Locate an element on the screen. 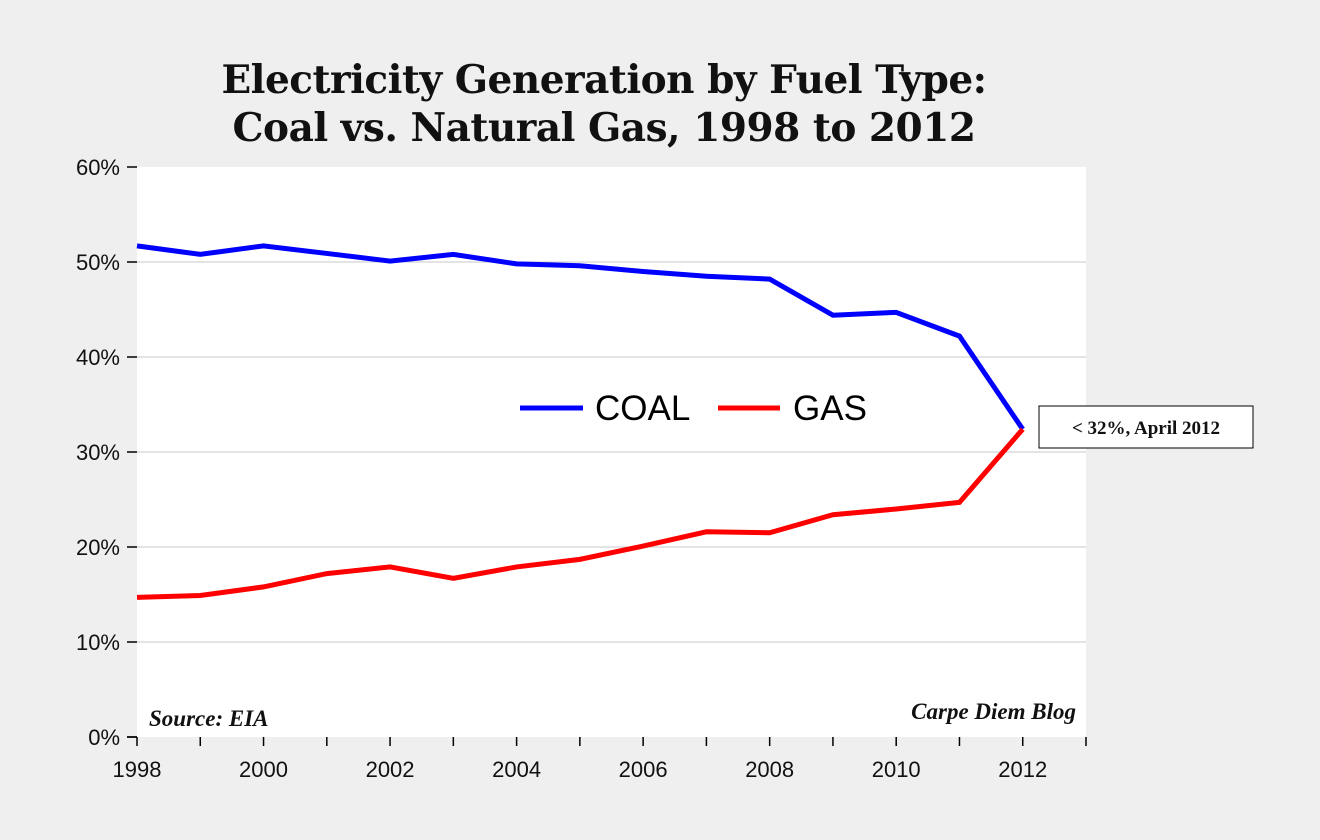  y-tick-label: 10% is located at coordinates (98, 642).